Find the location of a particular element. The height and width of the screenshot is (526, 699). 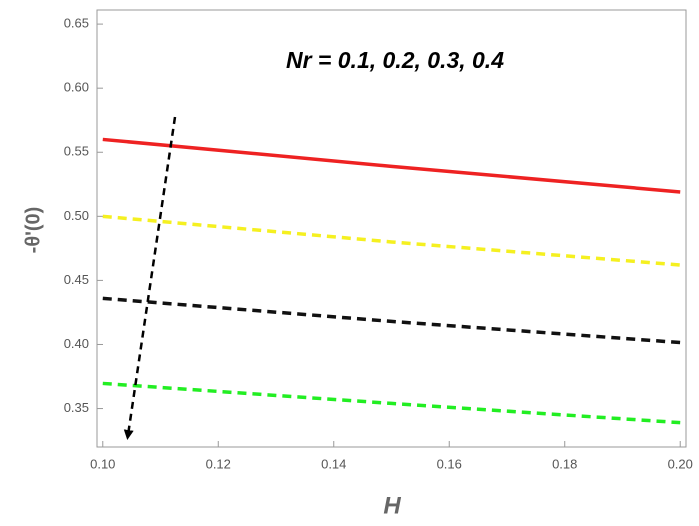

x-tick-label: 0.16 is located at coordinates (449, 463).